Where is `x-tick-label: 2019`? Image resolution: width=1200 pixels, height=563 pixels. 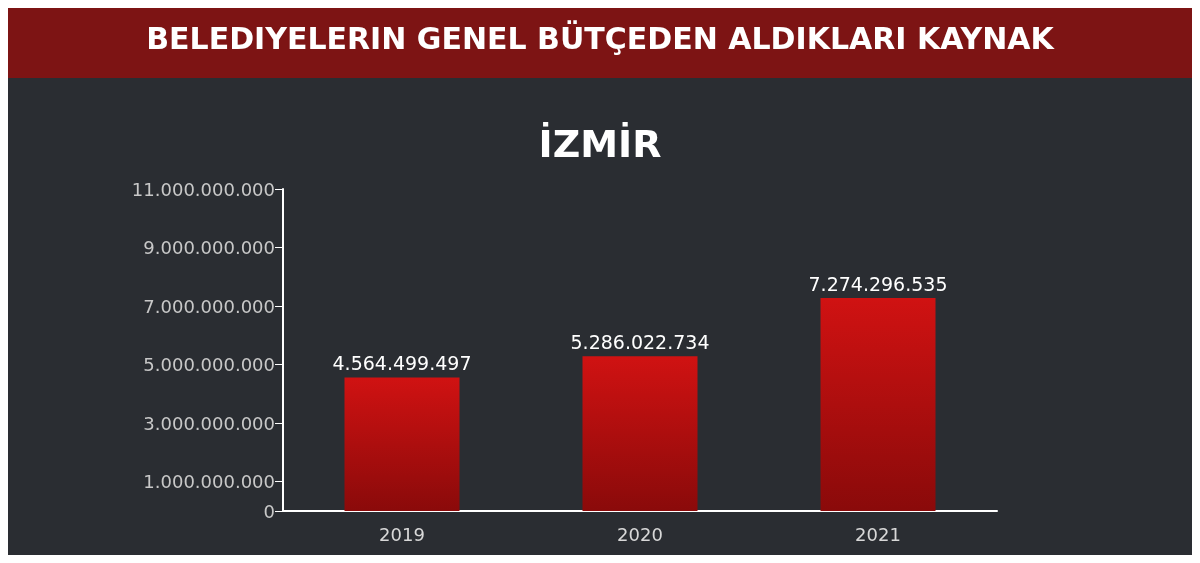 x-tick-label: 2019 is located at coordinates (402, 534).